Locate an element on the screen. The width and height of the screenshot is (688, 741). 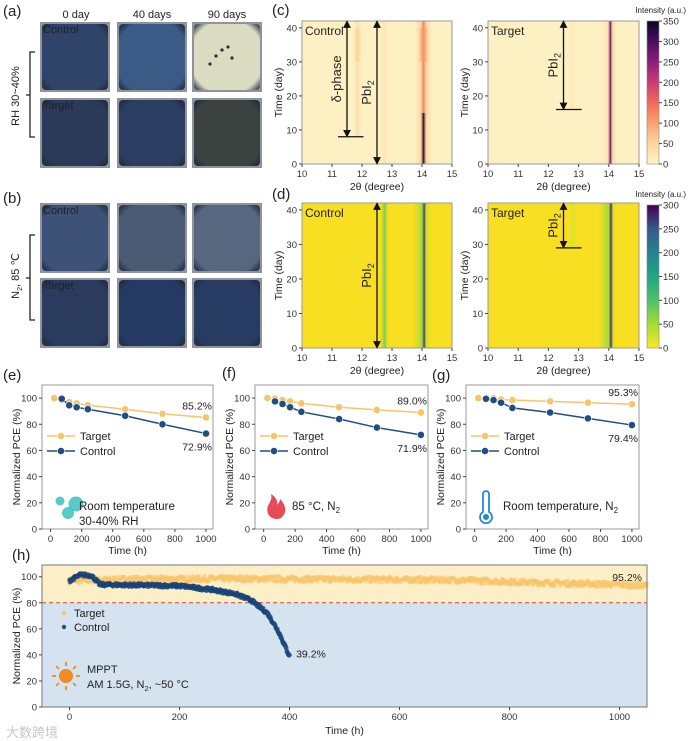
panel-label-b: (b) is located at coordinates (12, 198).